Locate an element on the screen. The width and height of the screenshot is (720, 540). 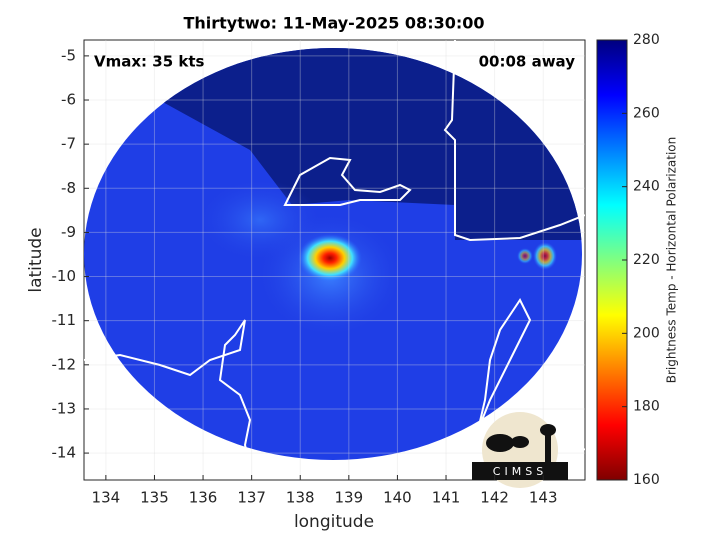
y-tick-label: -11 is located at coordinates (64, 320).